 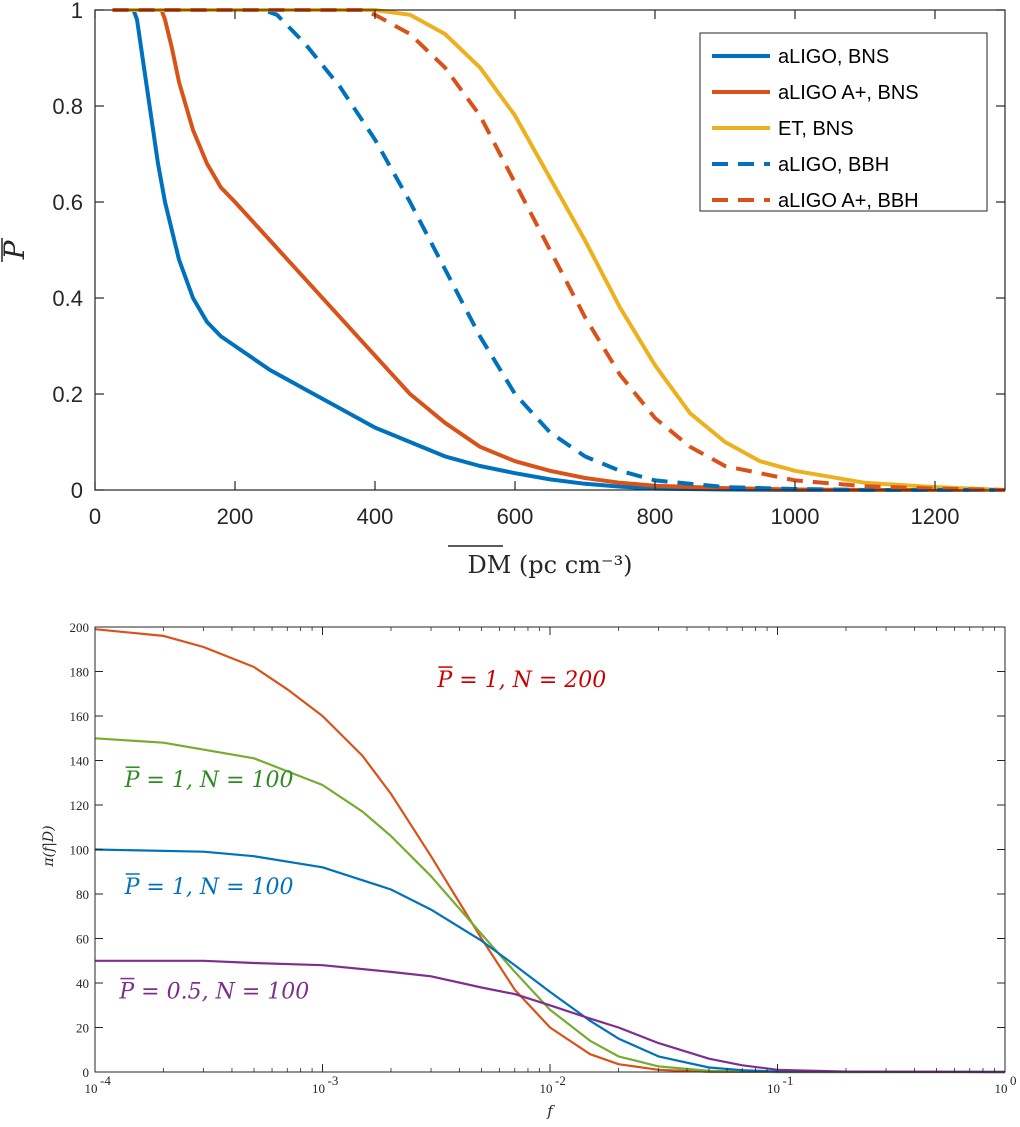 I want to click on y-tick-label: 0.4, so click(x=67, y=298).